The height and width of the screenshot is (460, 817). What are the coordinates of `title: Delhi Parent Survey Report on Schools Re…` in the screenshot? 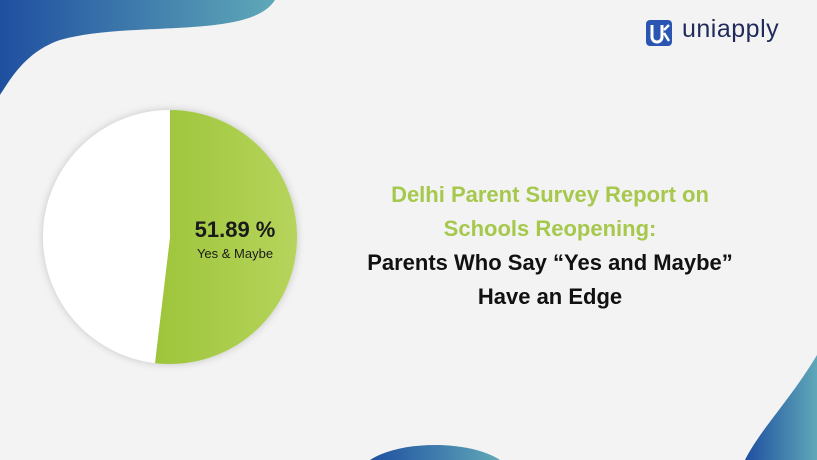 It's located at (550, 211).